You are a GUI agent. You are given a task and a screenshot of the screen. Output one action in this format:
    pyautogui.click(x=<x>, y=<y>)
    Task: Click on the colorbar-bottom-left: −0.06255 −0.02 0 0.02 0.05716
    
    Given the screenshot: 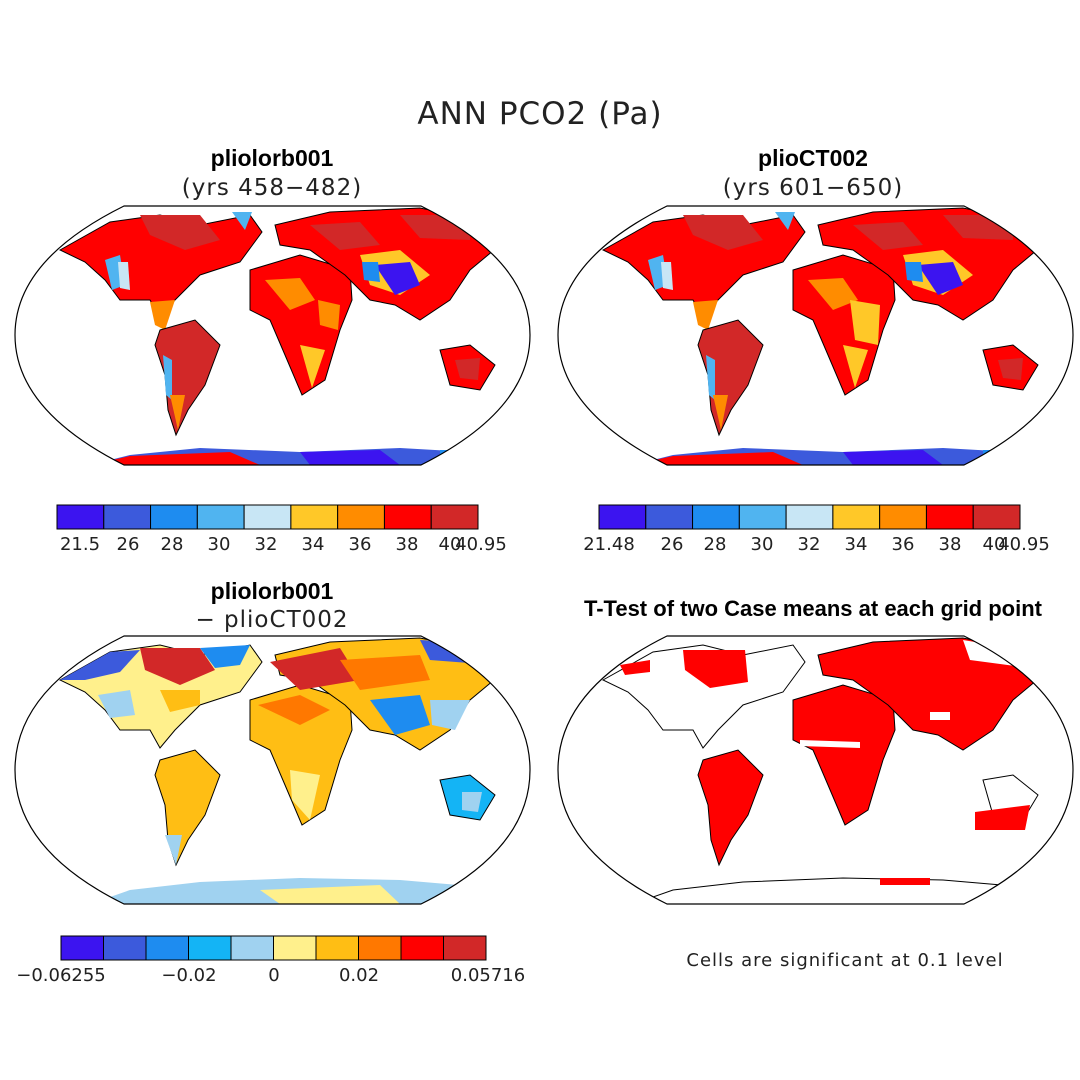 What is the action you would take?
    pyautogui.click(x=270, y=960)
    